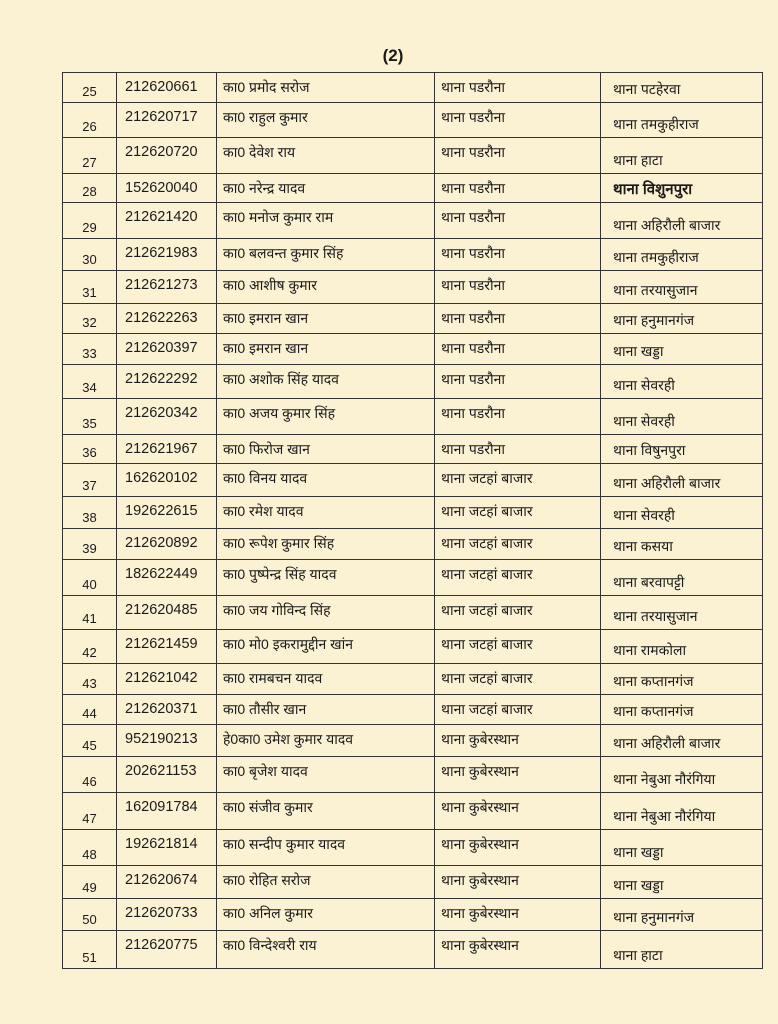 This screenshot has height=1024, width=778. Describe the element at coordinates (166, 87) in the screenshot. I see `pno-number-cell: 212620661` at that location.